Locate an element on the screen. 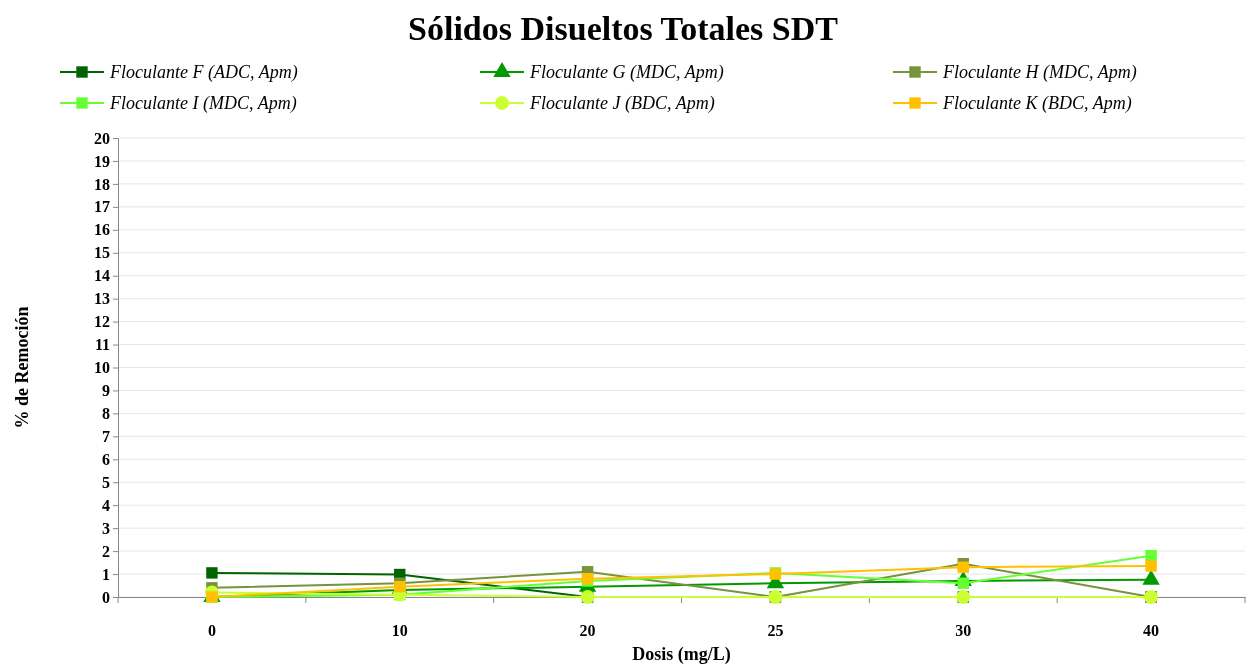  y-tick-label: 4 is located at coordinates (106, 505).